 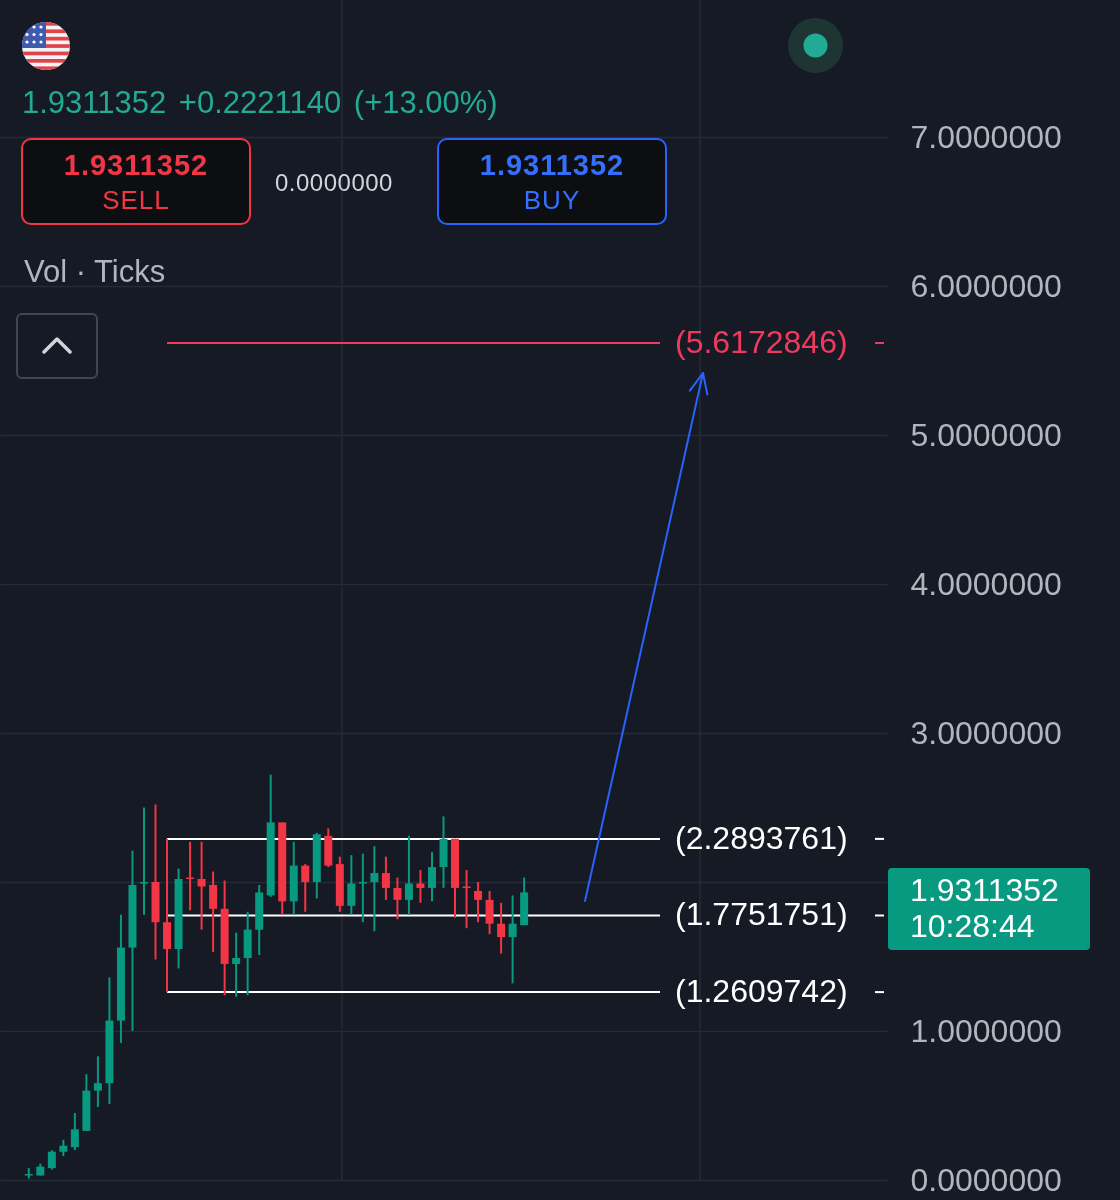 What do you see at coordinates (761, 991) in the screenshot?
I see `ref-line-label: (1.2609742)` at bounding box center [761, 991].